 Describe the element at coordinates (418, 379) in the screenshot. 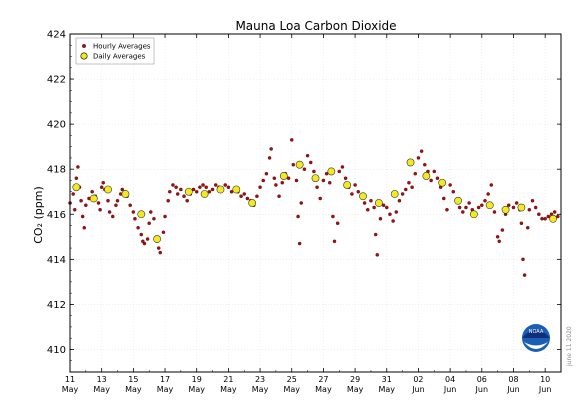

I see `x-tick-label-day: 02` at that location.